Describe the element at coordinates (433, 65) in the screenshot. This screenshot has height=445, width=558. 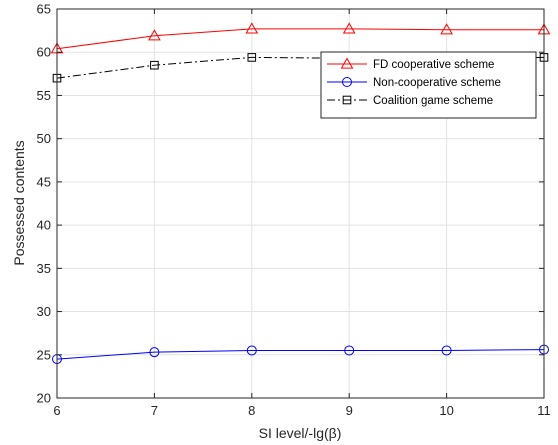
I see `legend-label: FD cooperative scheme` at that location.